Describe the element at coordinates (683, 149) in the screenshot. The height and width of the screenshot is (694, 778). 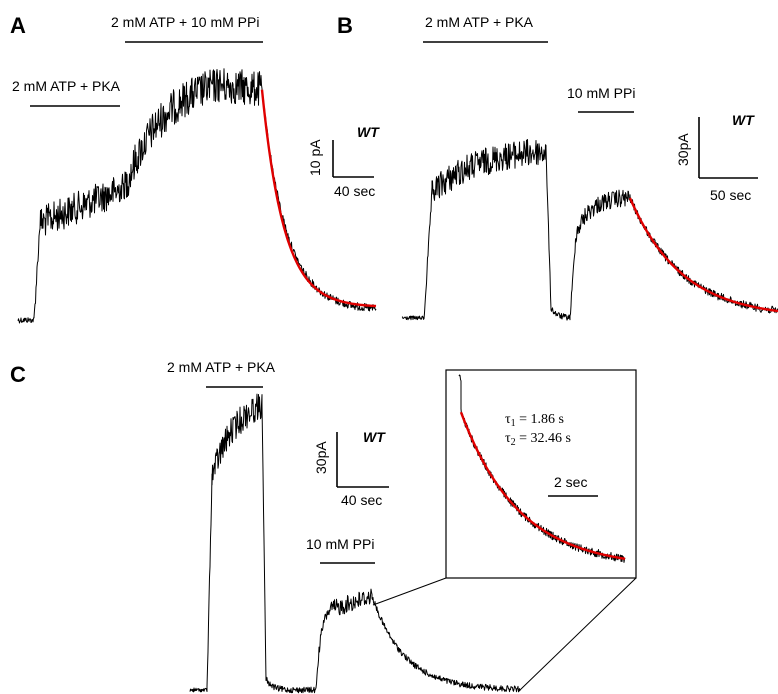
I see `panel-b-y-scale-label: 30pA` at that location.